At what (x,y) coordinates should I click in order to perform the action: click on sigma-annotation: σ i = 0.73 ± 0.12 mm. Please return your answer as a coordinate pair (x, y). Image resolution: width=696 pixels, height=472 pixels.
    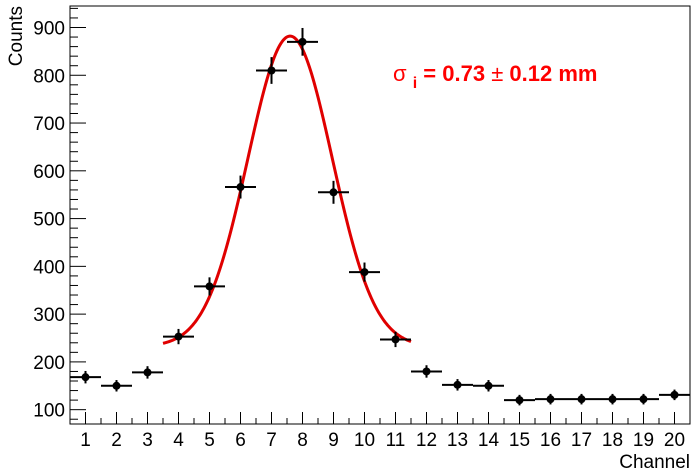
    Looking at the image, I should click on (495, 77).